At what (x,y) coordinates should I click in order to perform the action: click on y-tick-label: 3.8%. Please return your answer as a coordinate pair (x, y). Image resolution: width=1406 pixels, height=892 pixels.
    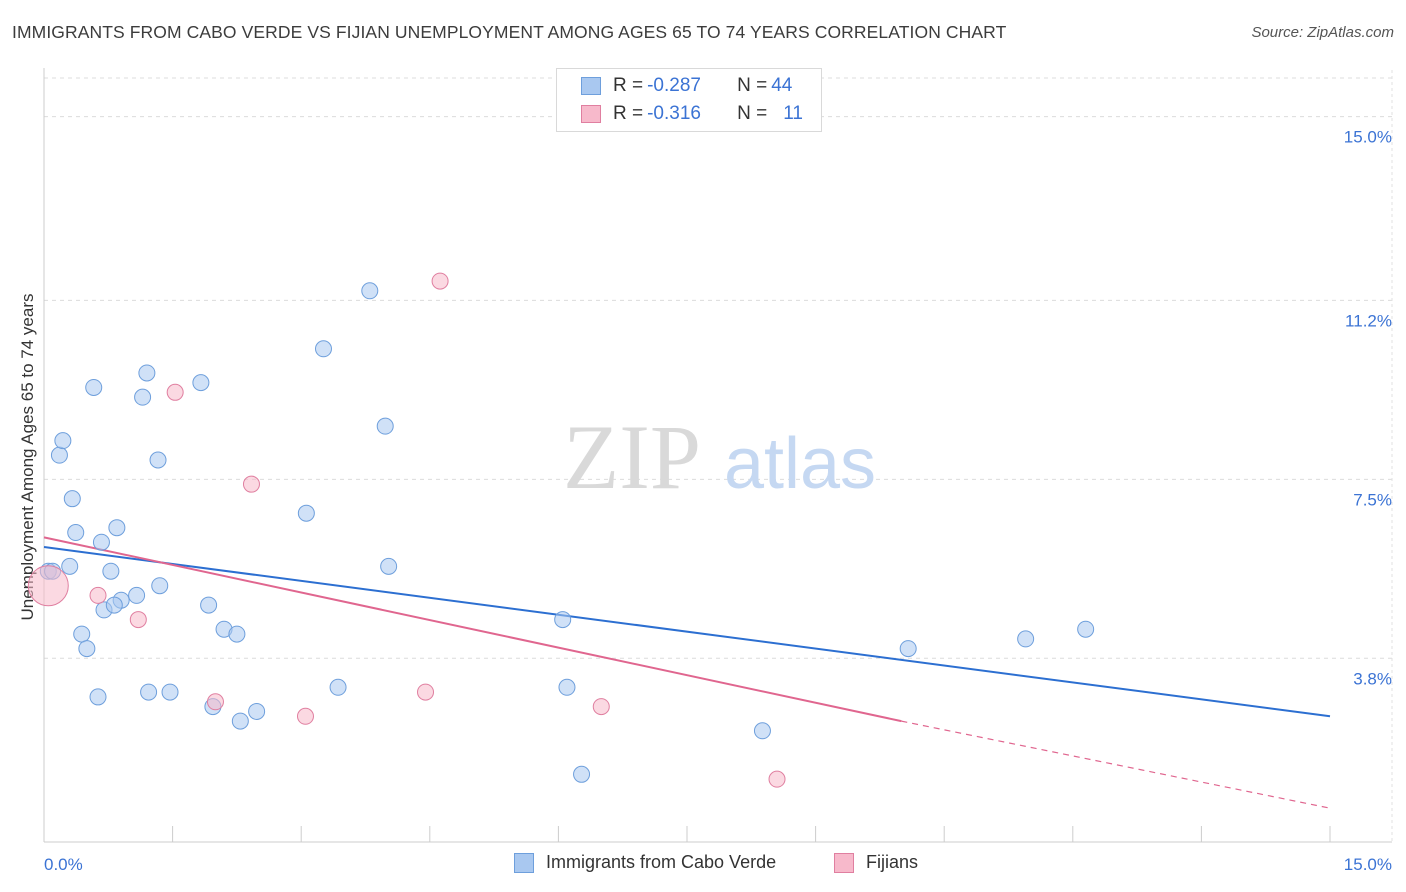
    Looking at the image, I should click on (1372, 678).